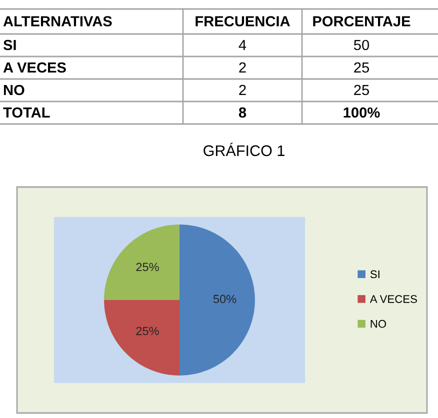  Describe the element at coordinates (242, 45) in the screenshot. I see `data-label: 4` at that location.